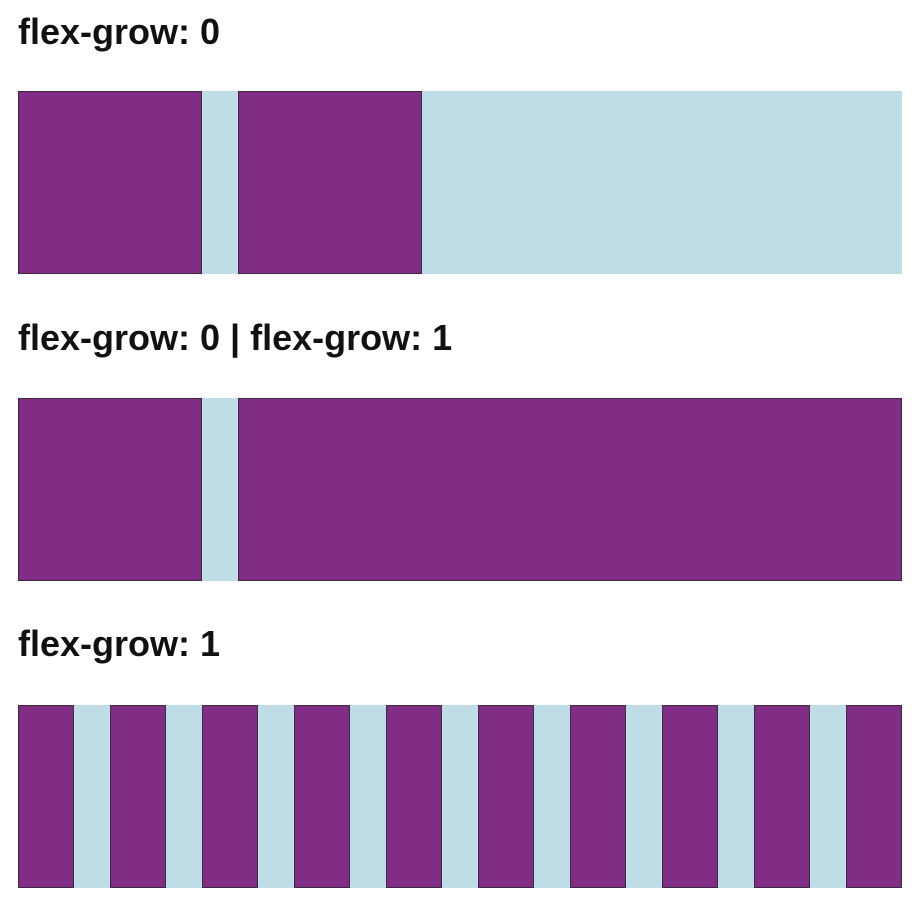 The width and height of the screenshot is (918, 916). I want to click on section-title-flex-grow-0: flex-grow: 0, so click(119, 31).